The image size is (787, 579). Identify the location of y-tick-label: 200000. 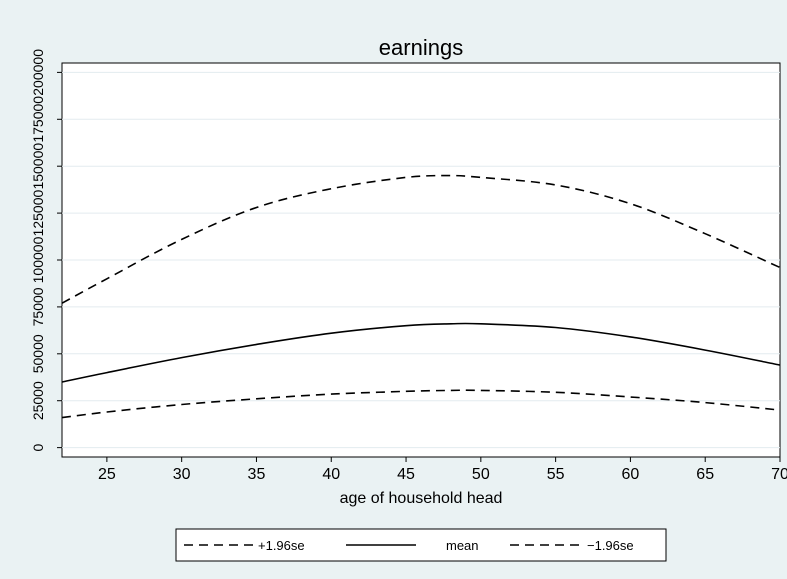
(38, 72).